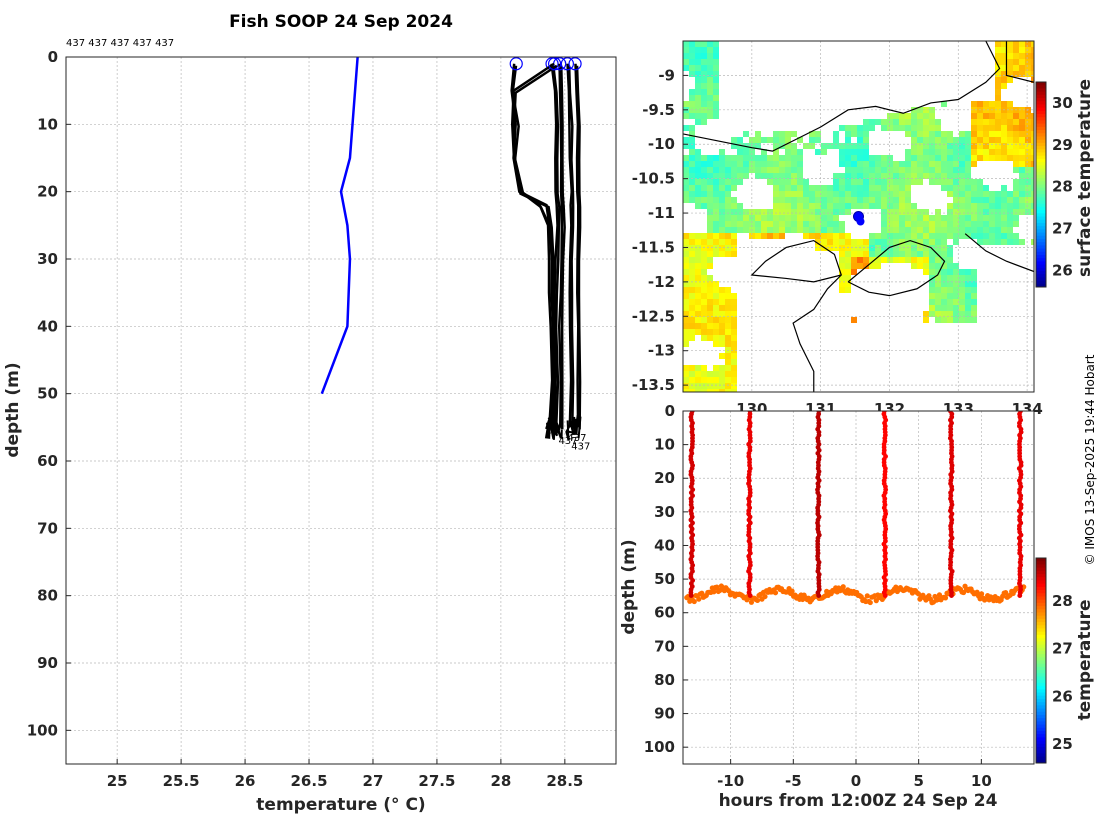 This screenshot has height=820, width=1100. Describe the element at coordinates (951, 595) in the screenshot. I see `timeseries-cast-point` at that location.